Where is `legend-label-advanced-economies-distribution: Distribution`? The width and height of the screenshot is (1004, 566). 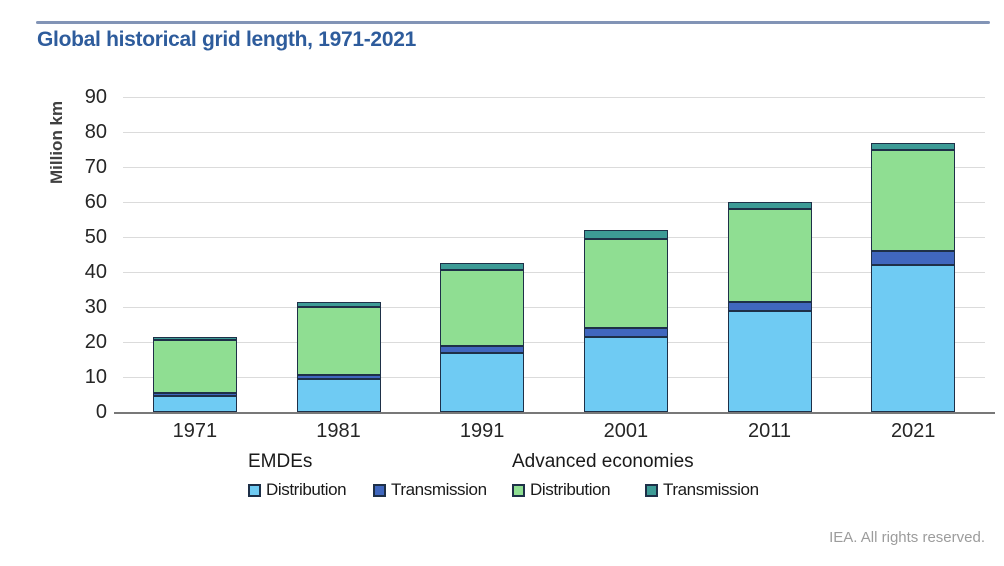 legend-label-advanced-economies-distribution: Distribution is located at coordinates (570, 489).